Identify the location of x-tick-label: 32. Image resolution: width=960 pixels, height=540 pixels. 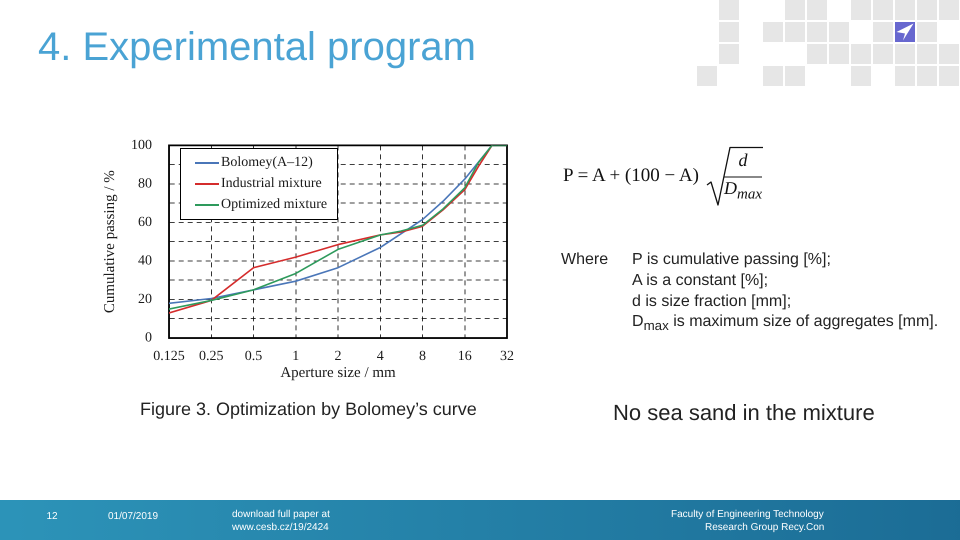
(507, 356).